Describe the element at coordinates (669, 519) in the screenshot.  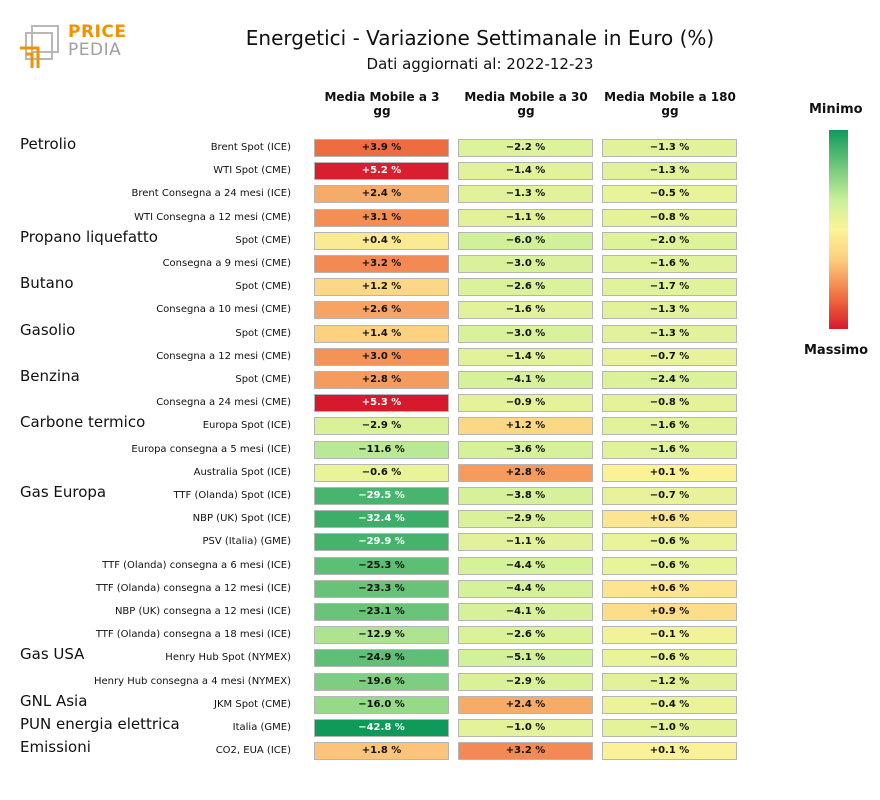
I see `heatmap-cell: +0.6 %` at that location.